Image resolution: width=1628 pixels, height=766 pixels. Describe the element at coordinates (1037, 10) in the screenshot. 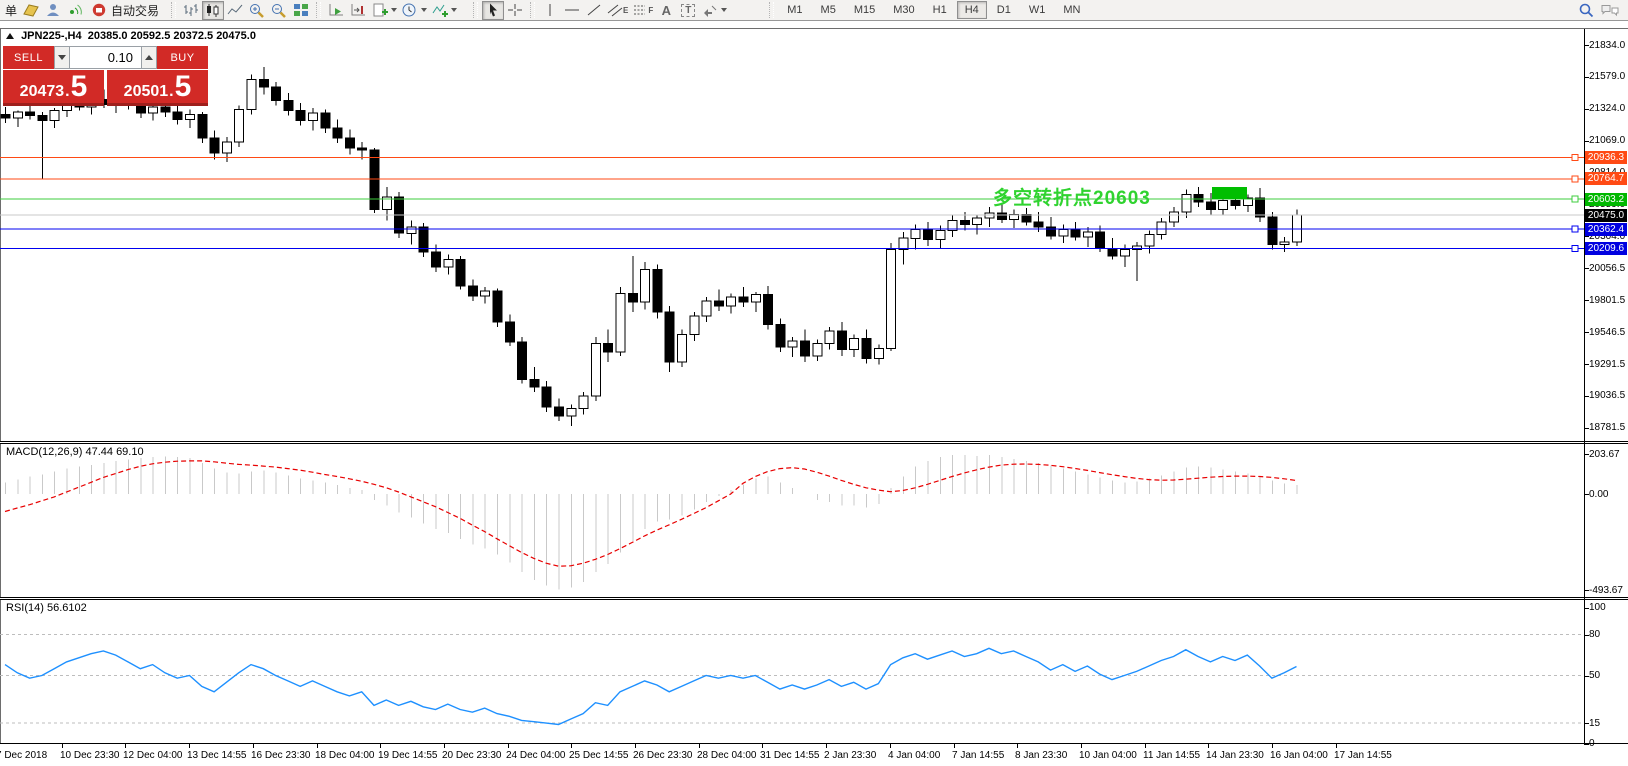

I see `timeframe-button-w1: W1` at that location.